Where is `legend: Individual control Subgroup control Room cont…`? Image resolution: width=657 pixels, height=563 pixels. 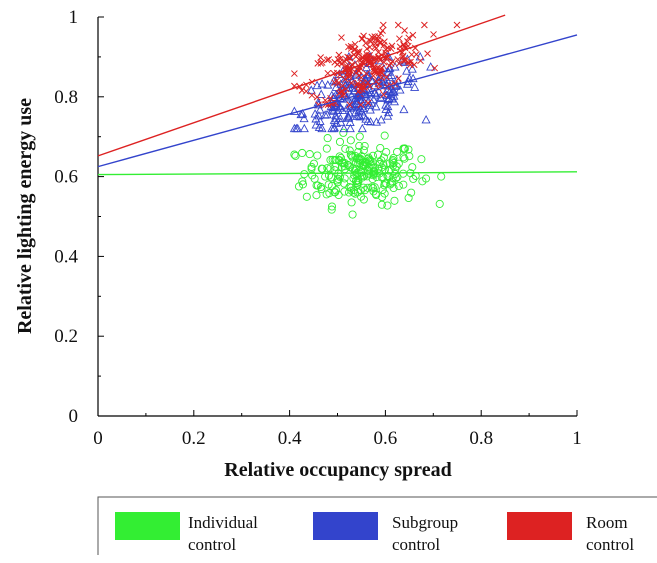
legend: Individual control Subgroup control Room cont… is located at coordinates (377, 525).